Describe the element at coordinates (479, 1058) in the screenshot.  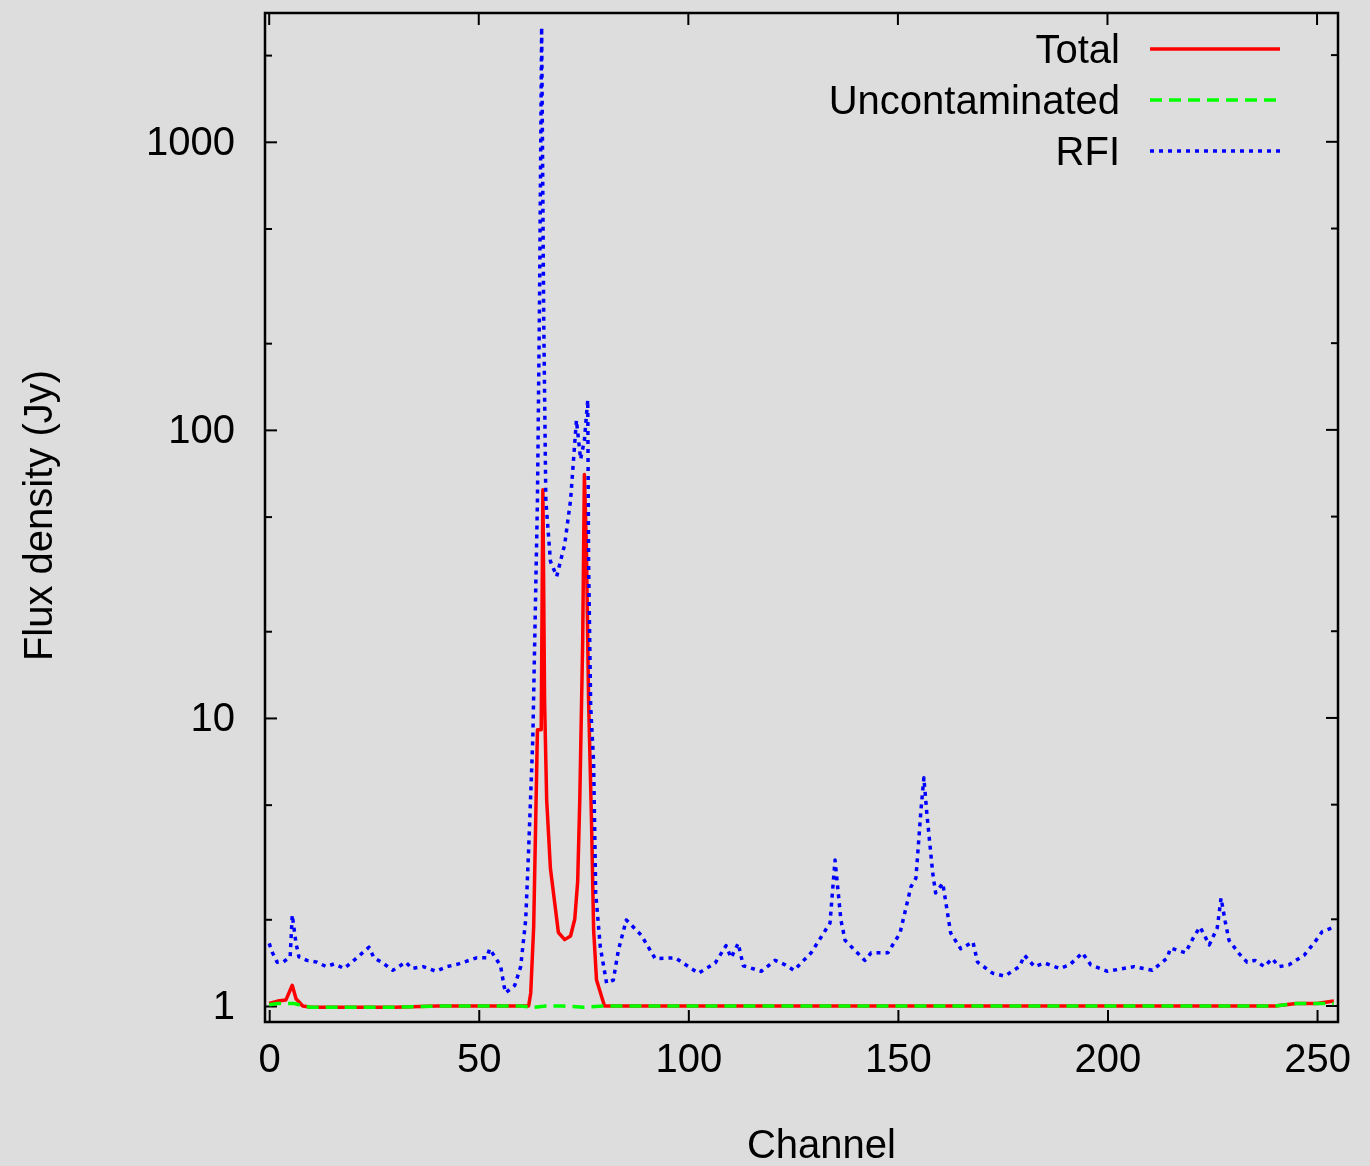
I see `x-tick-label: 50` at that location.